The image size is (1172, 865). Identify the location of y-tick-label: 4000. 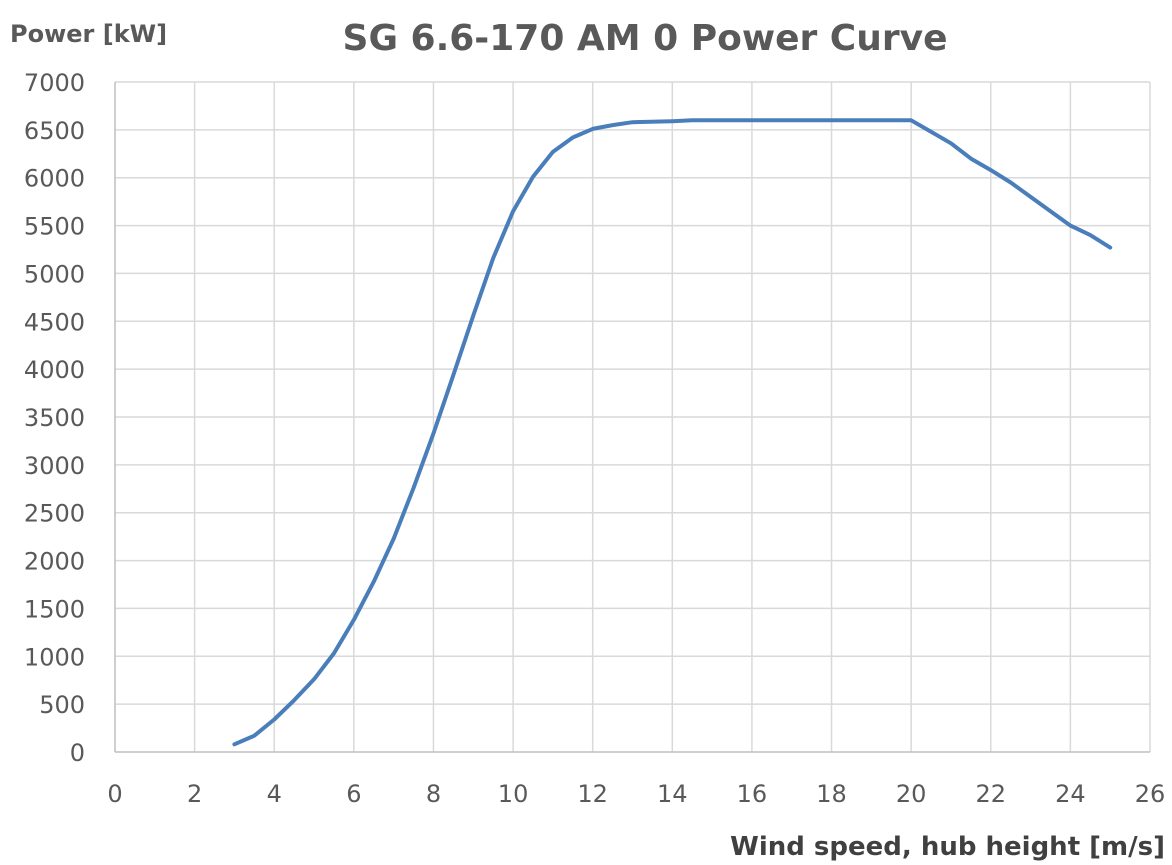
(54, 370).